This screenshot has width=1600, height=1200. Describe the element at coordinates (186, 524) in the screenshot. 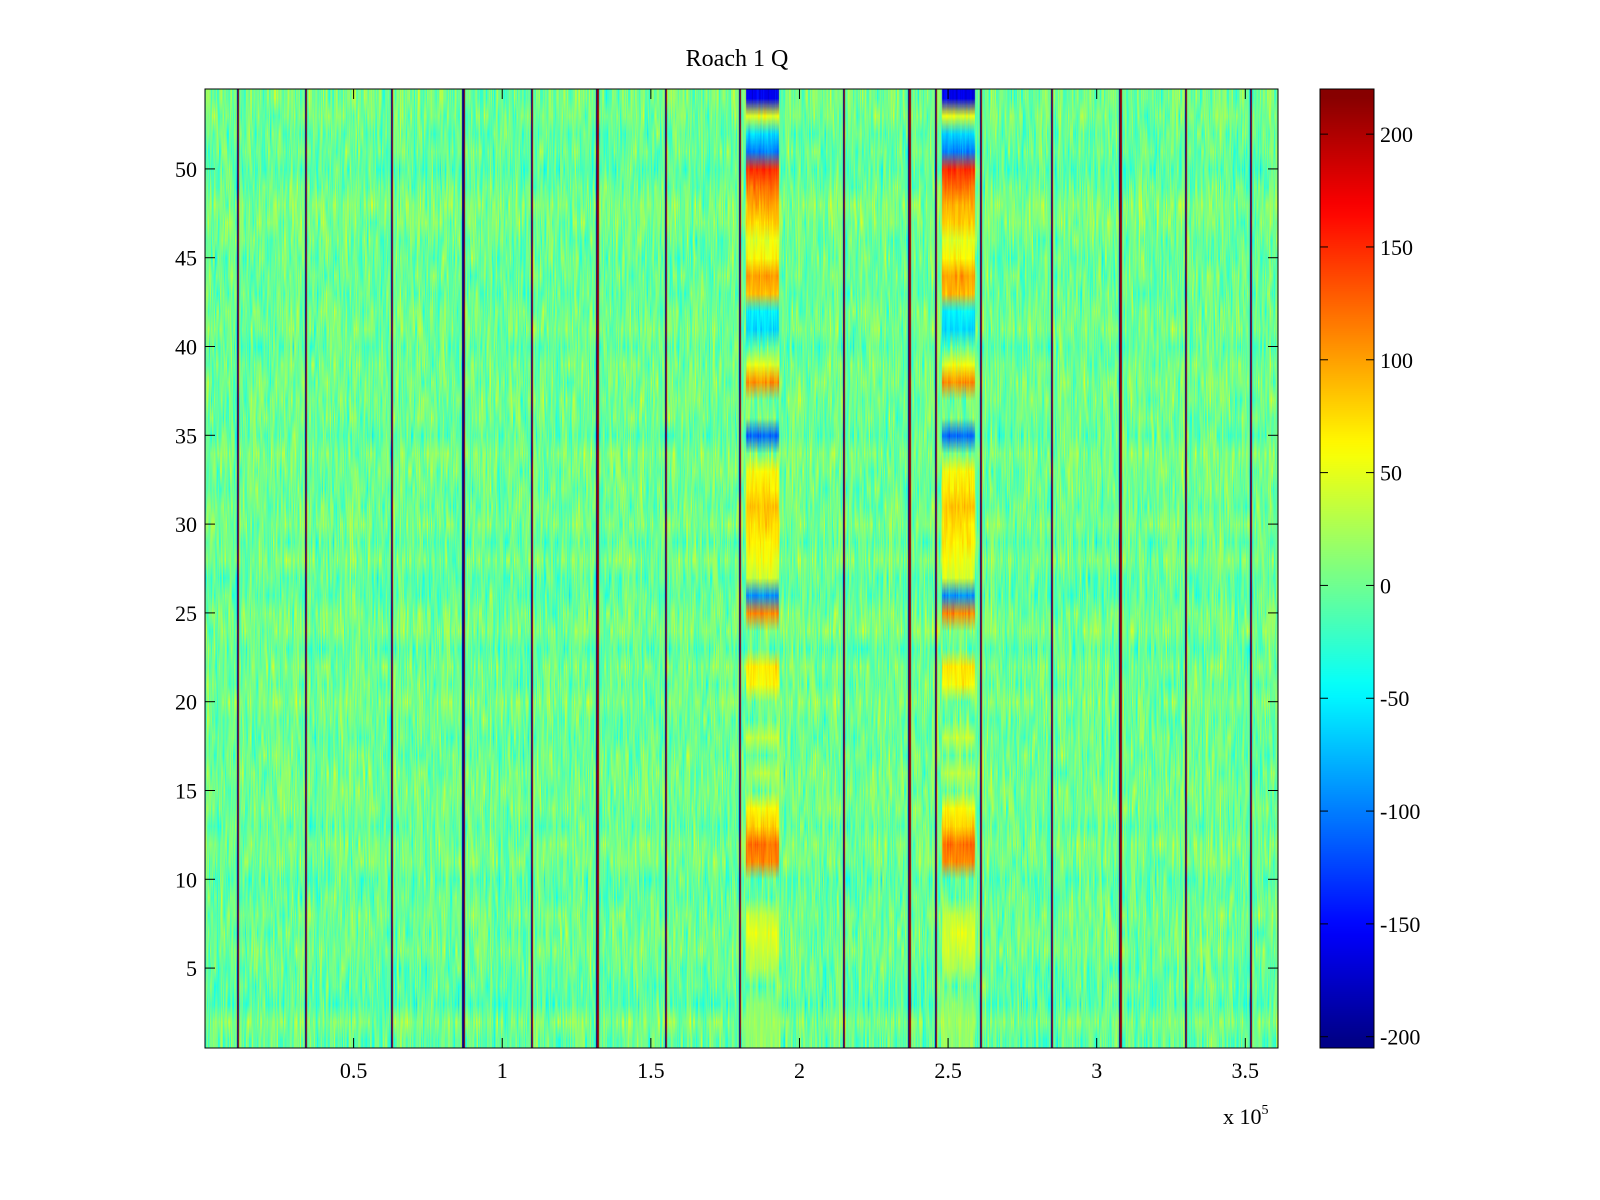

I see `y-tick-label: 30` at that location.